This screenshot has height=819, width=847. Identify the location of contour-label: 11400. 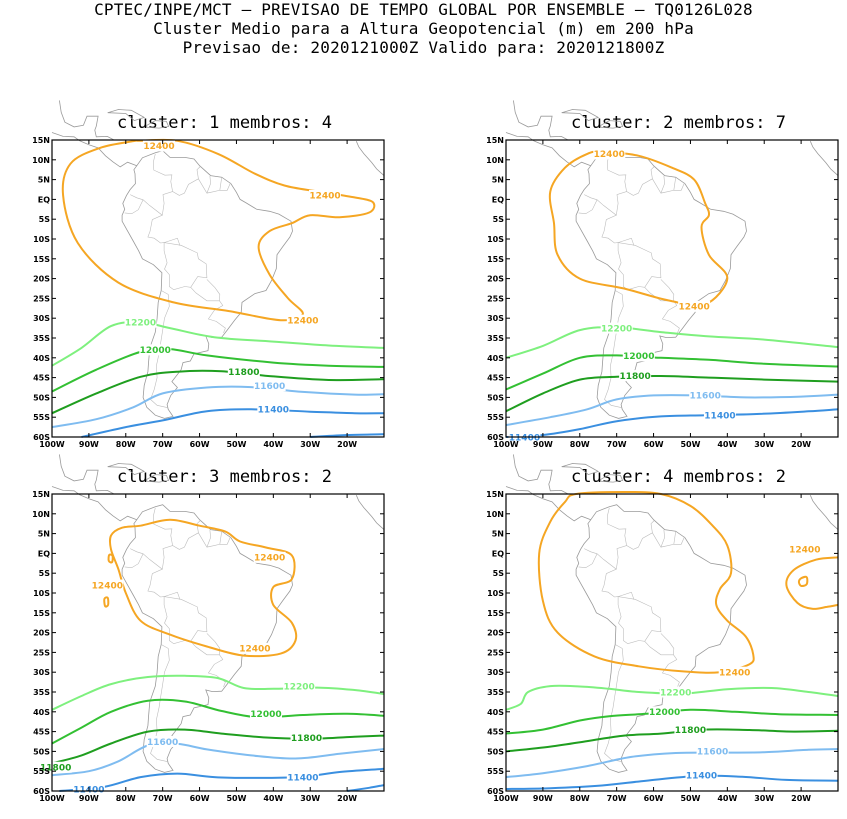
(719, 417).